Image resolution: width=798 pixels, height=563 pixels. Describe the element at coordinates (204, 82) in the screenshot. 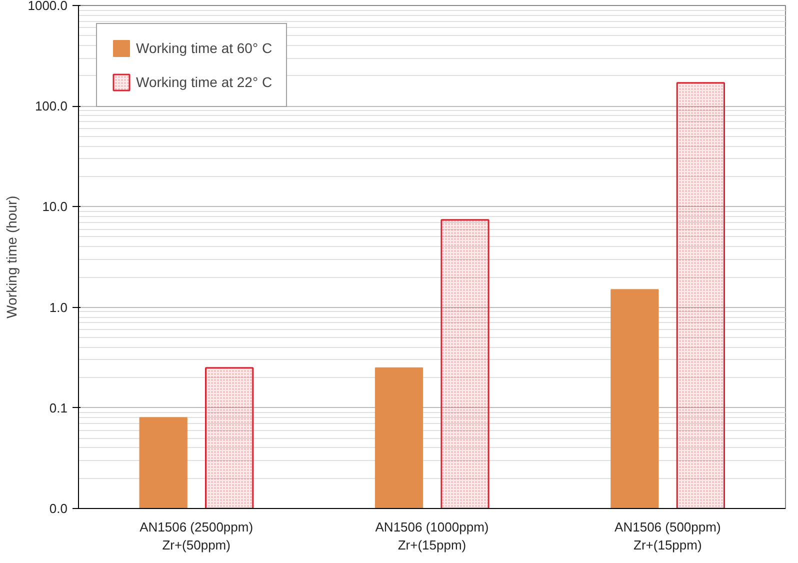

I see `legend-label: Working time at 22° C` at that location.